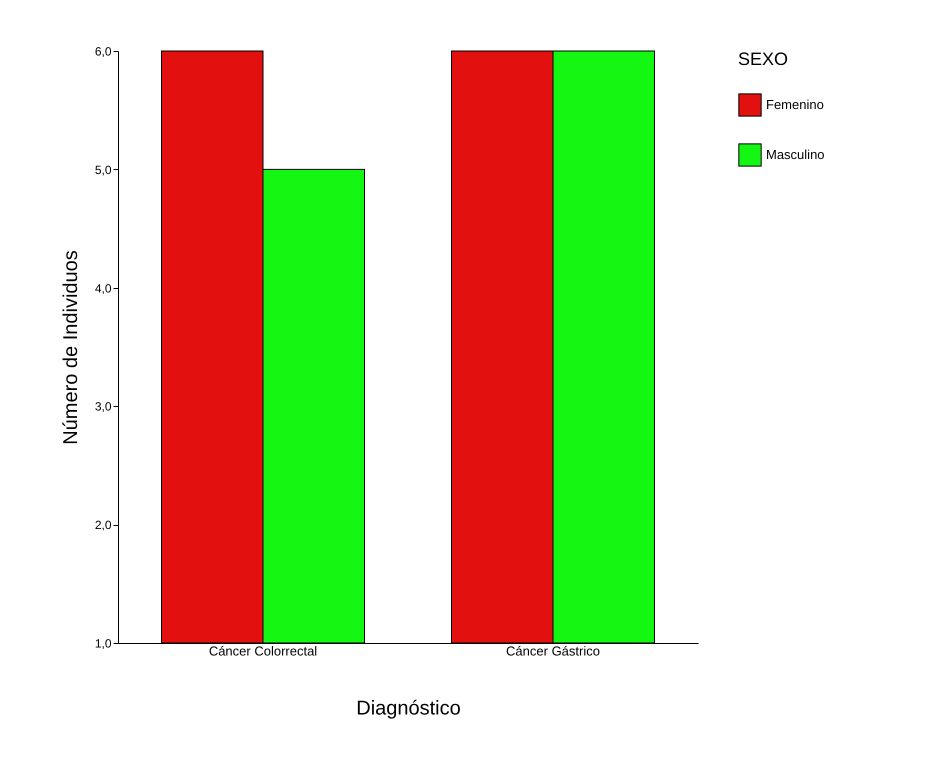 The width and height of the screenshot is (945, 757). I want to click on x-tick-label: Cáncer Colorrectal, so click(263, 651).